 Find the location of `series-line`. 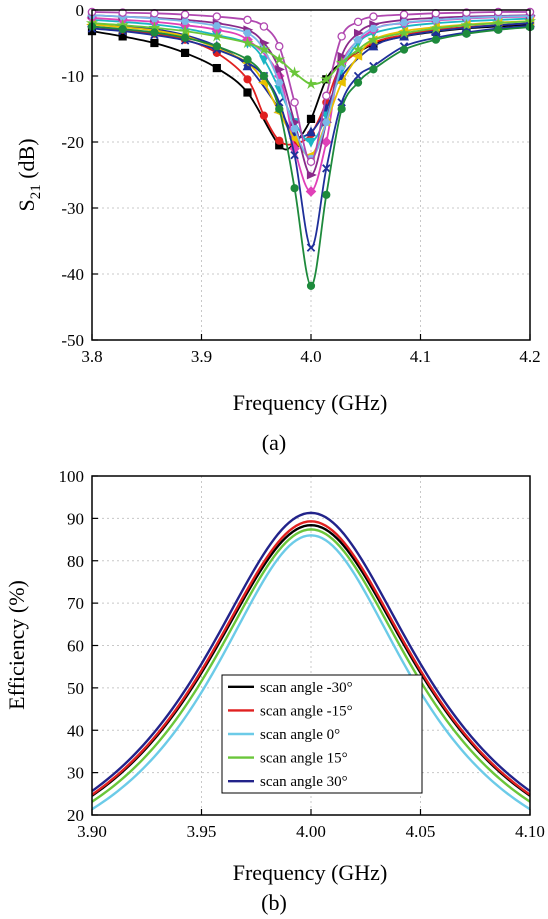

series-line is located at coordinates (311, 52).